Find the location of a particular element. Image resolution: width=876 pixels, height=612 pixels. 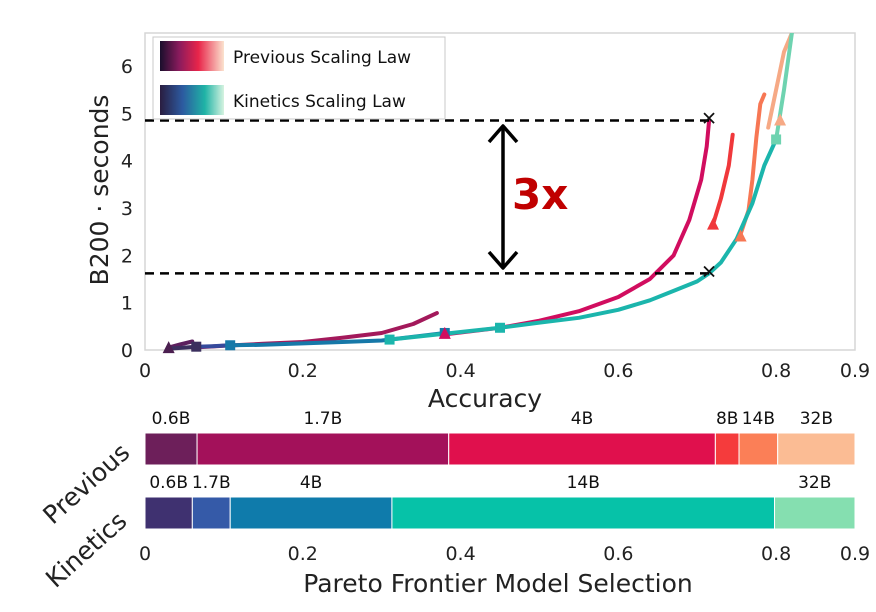

ratio-label: 3x is located at coordinates (540, 194).